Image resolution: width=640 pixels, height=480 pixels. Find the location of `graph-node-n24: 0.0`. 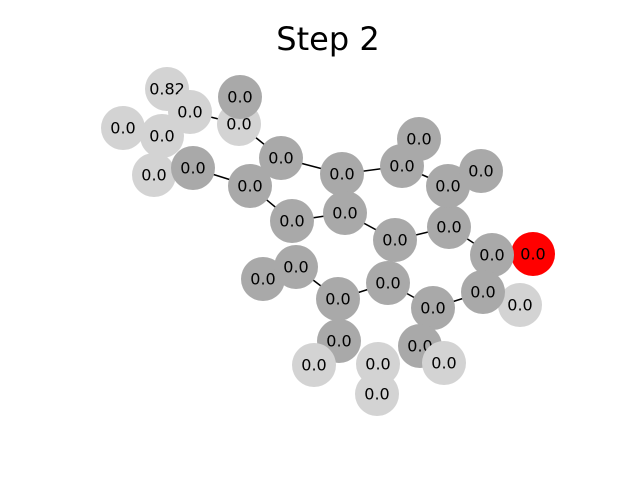

graph-node-n24: 0.0 is located at coordinates (483, 292).